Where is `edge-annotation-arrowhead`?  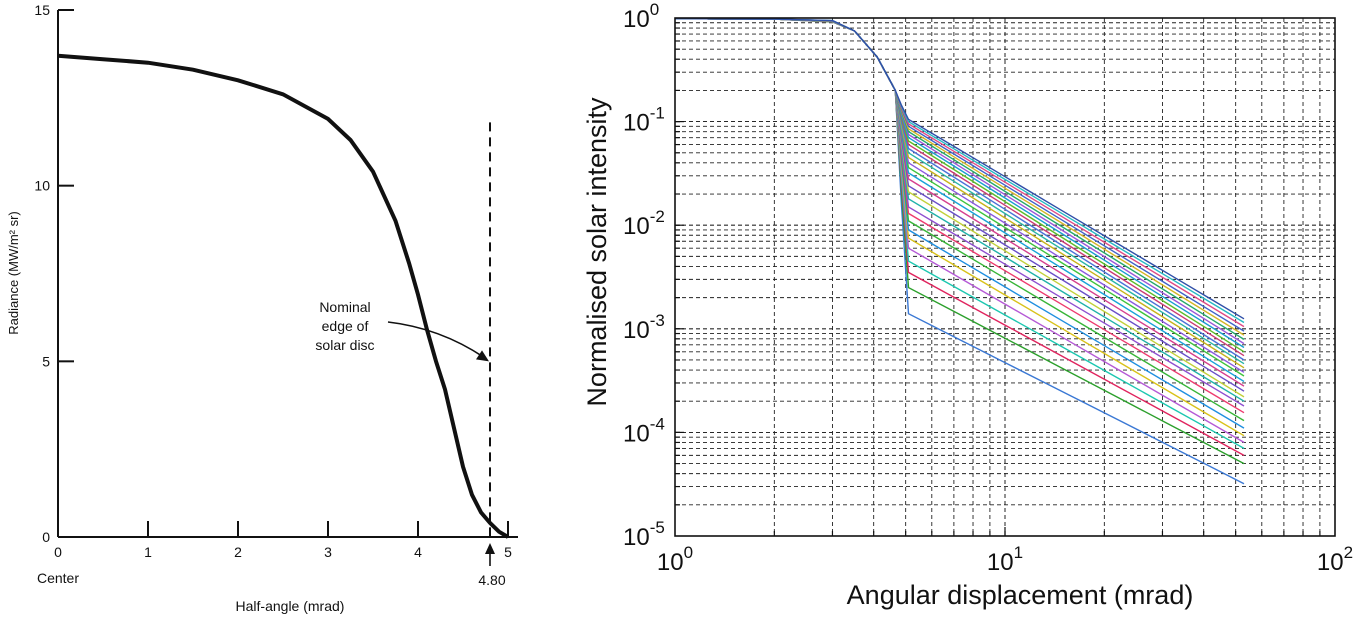
edge-annotation-arrowhead is located at coordinates (482, 356).